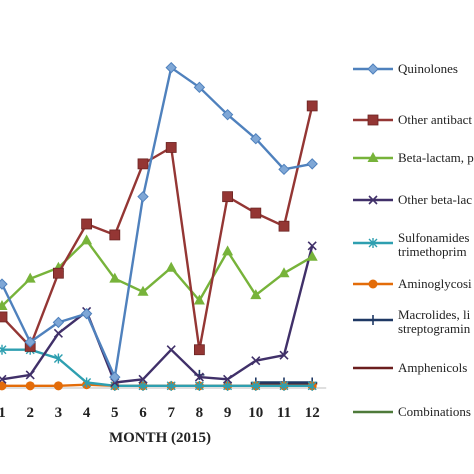  I want to click on legend-label: Other beta-lac, so click(435, 199).